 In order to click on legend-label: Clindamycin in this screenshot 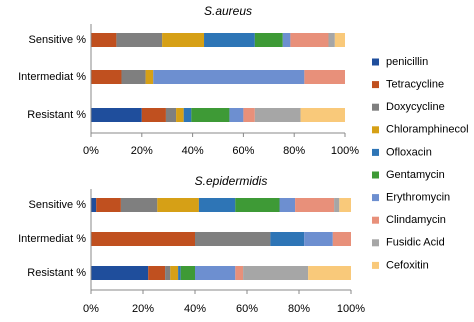, I will do `click(416, 220)`.